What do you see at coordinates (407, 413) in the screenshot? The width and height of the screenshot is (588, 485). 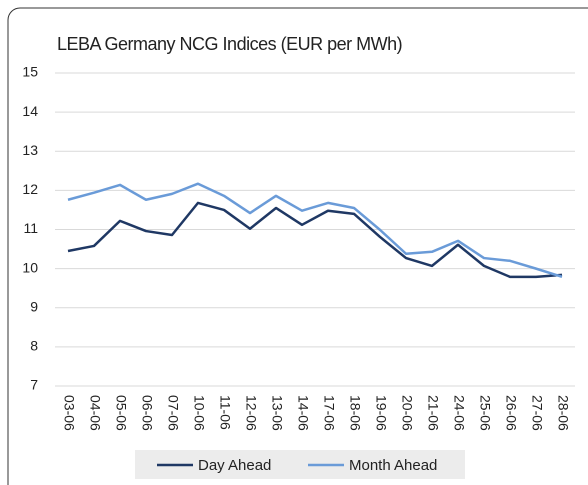 I see `x-tick-label: 20-06` at bounding box center [407, 413].